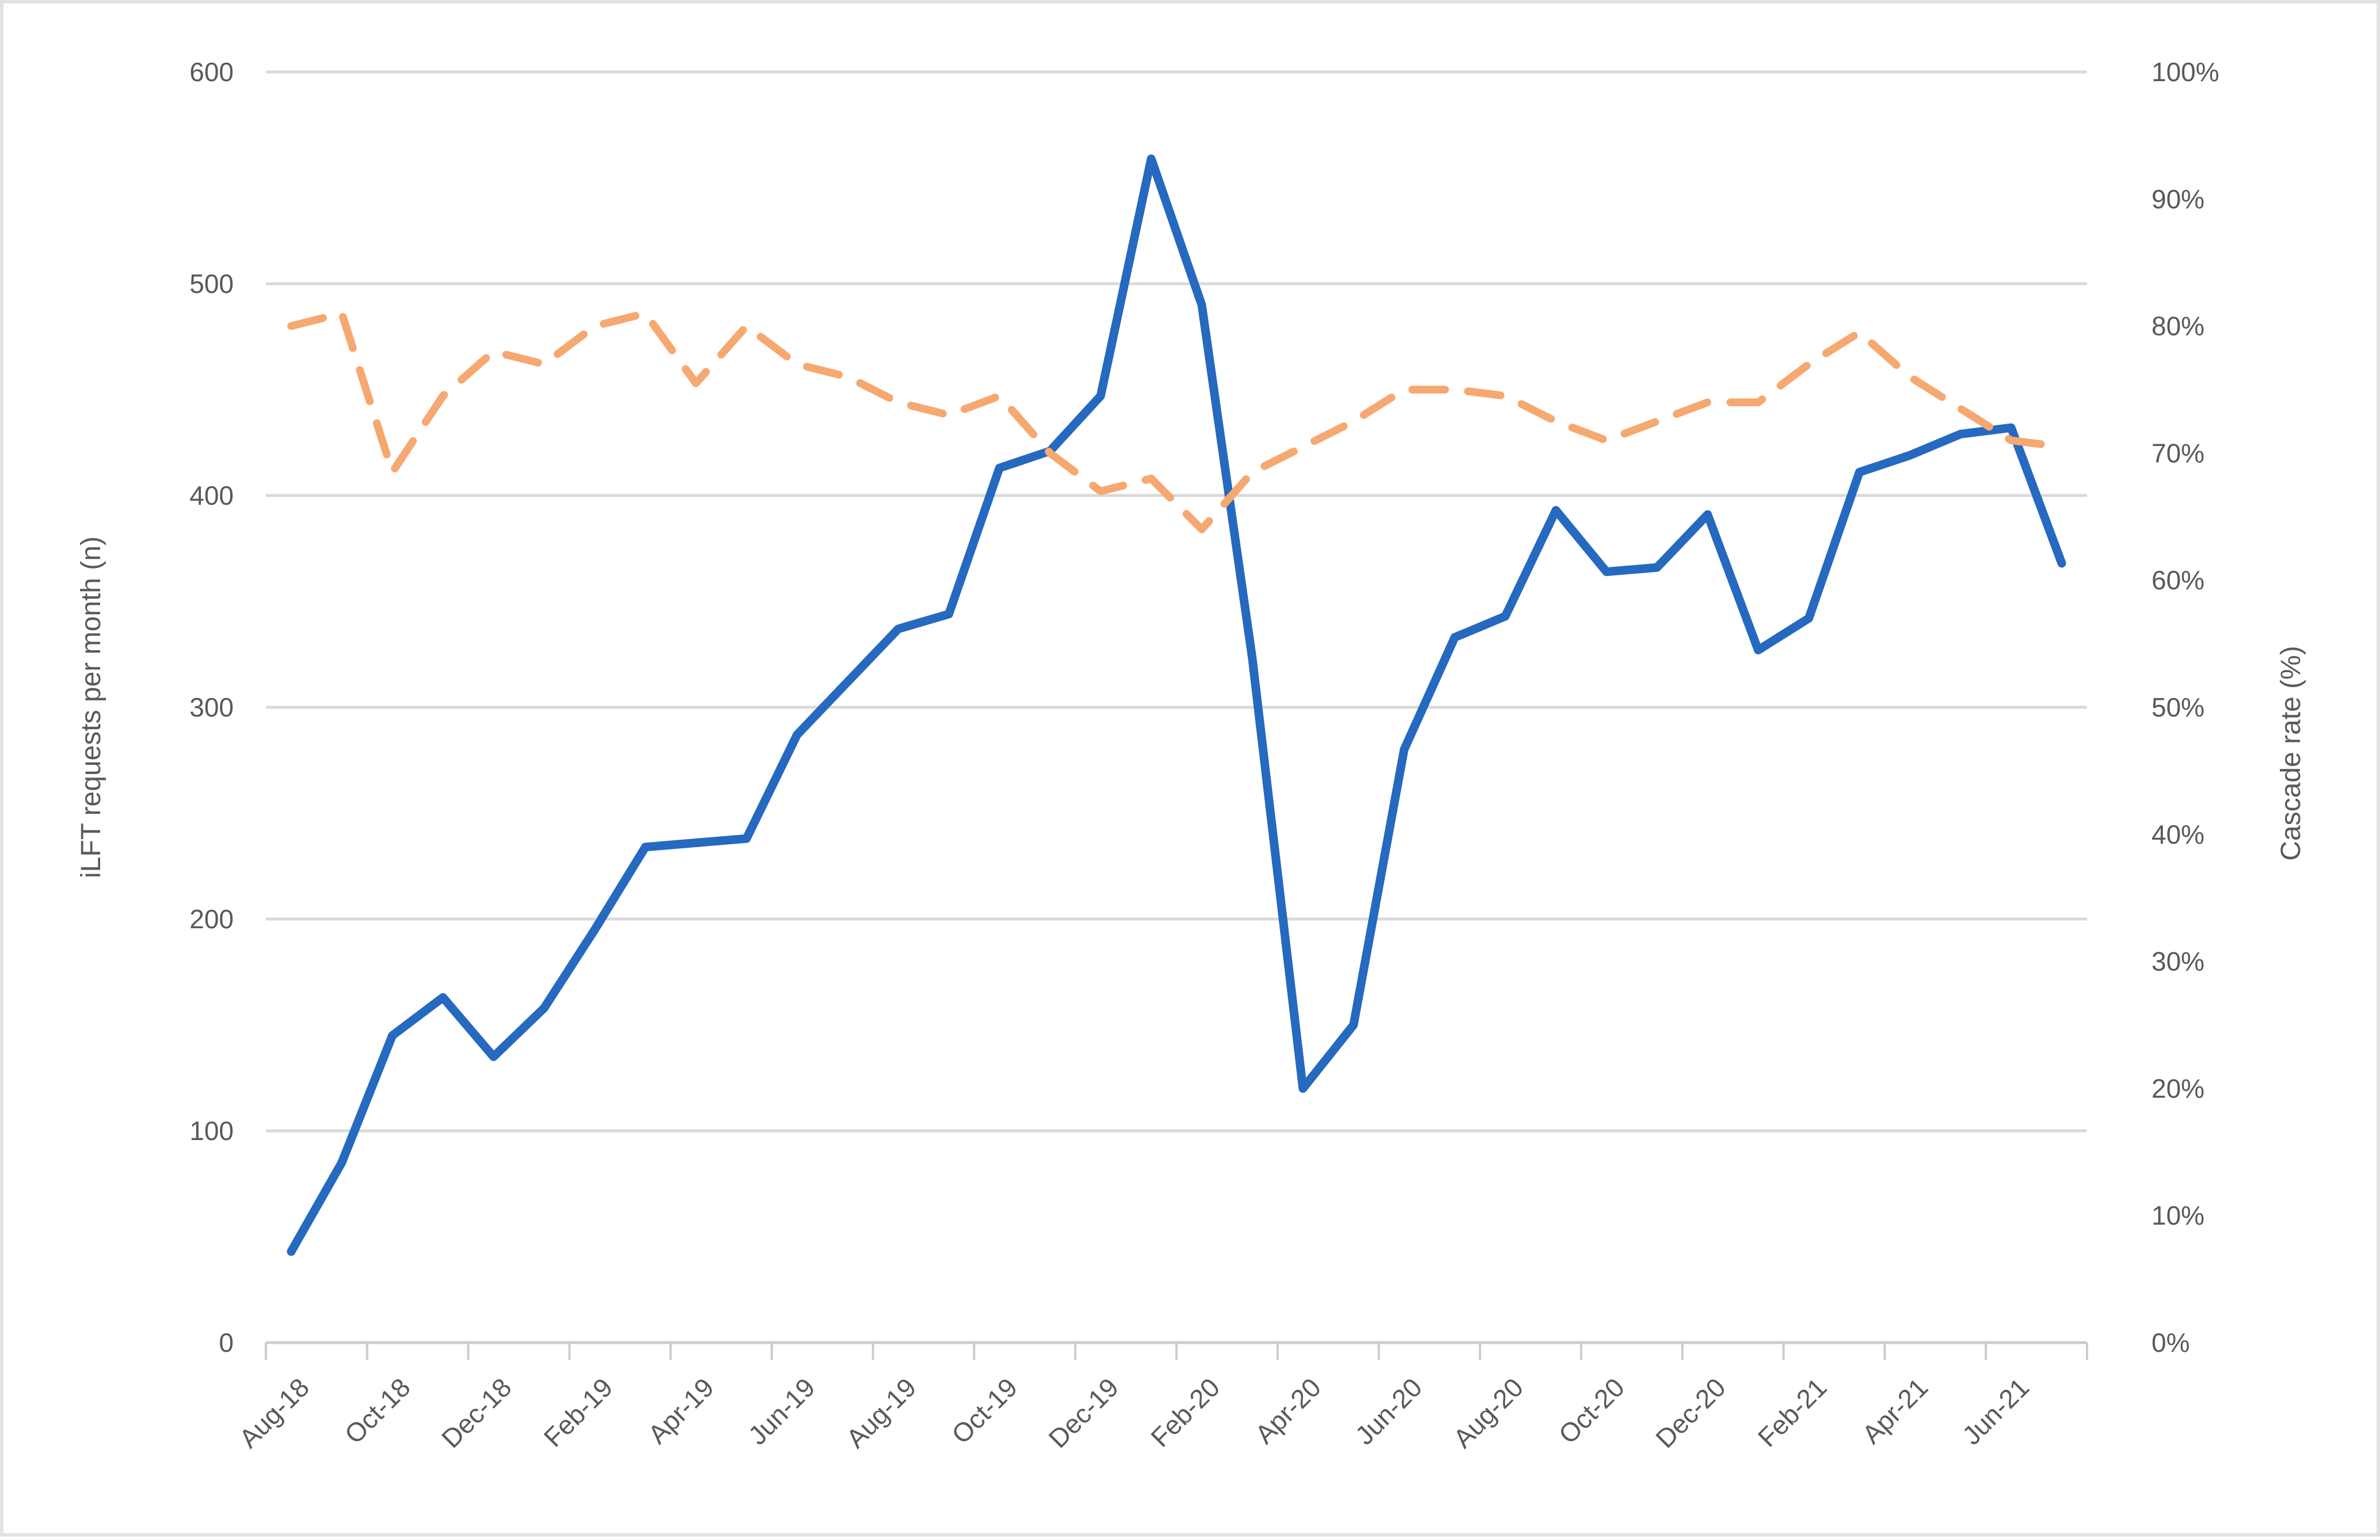  Describe the element at coordinates (212, 1131) in the screenshot. I see `left-axis-tick-label: 100` at that location.